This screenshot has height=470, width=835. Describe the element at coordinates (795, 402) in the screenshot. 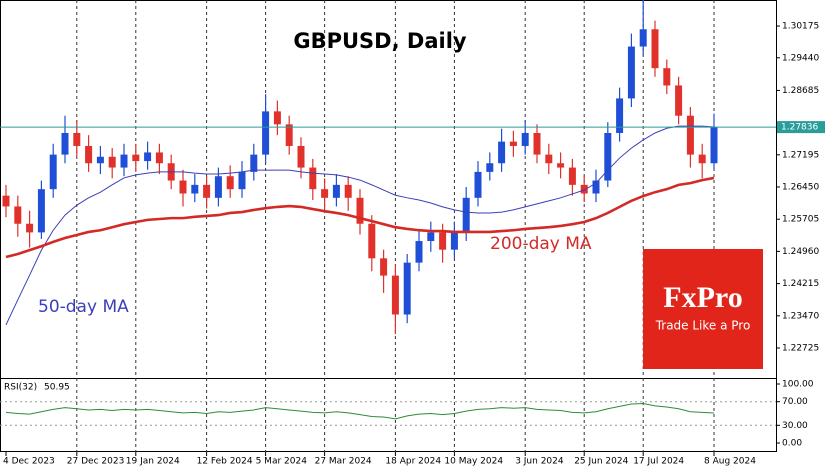

I see `rsi-tick-label: 70.00` at that location.